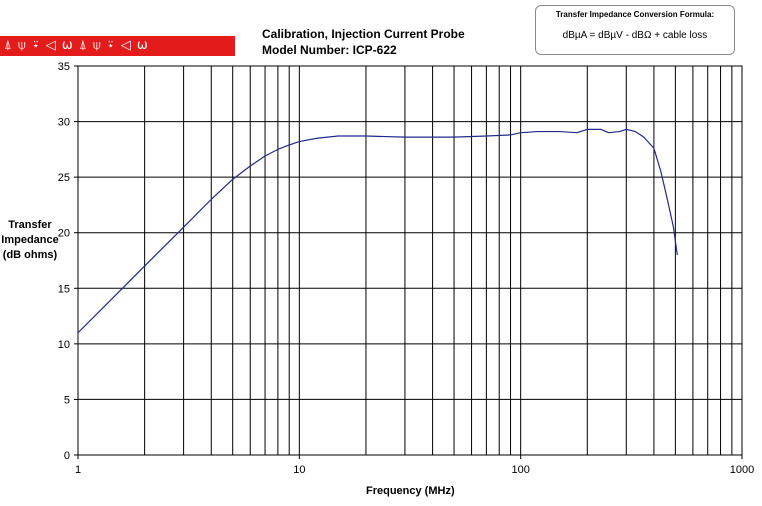 The height and width of the screenshot is (506, 762). What do you see at coordinates (742, 470) in the screenshot?
I see `x-tick-label: 1000` at bounding box center [742, 470].